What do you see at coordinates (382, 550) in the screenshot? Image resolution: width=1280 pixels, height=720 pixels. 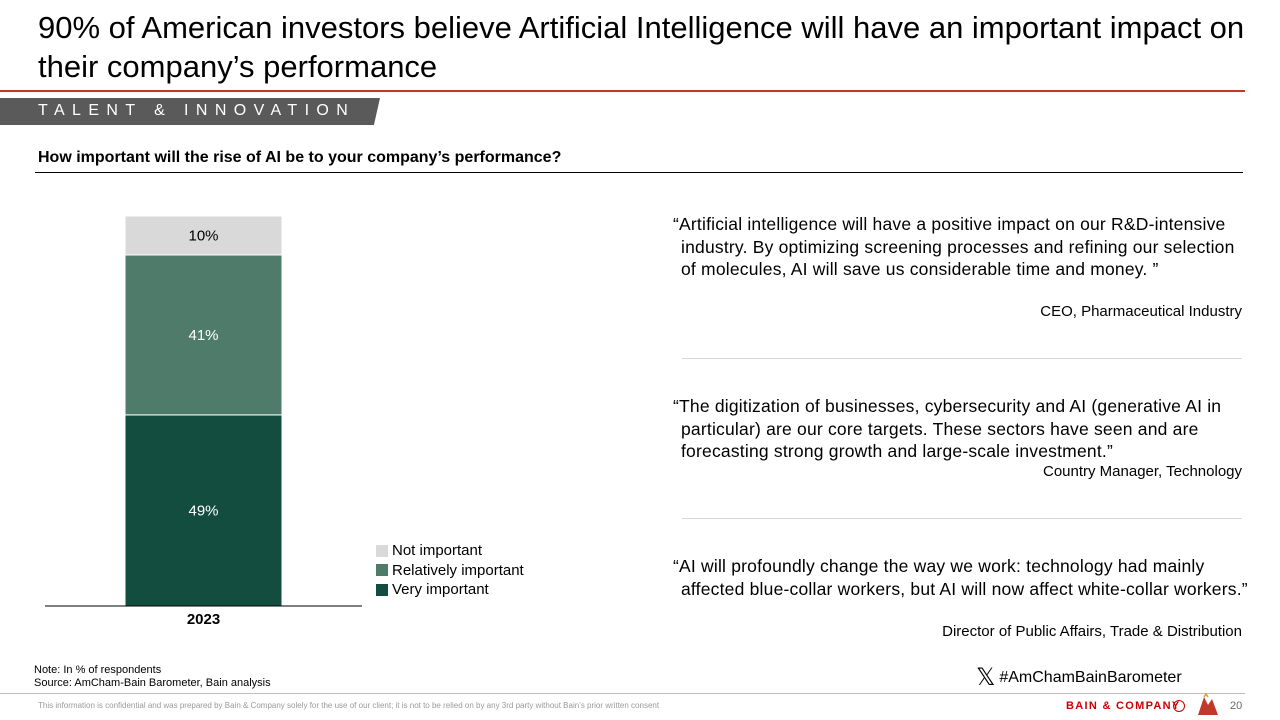 I see `legend-swatch-not-important` at bounding box center [382, 550].